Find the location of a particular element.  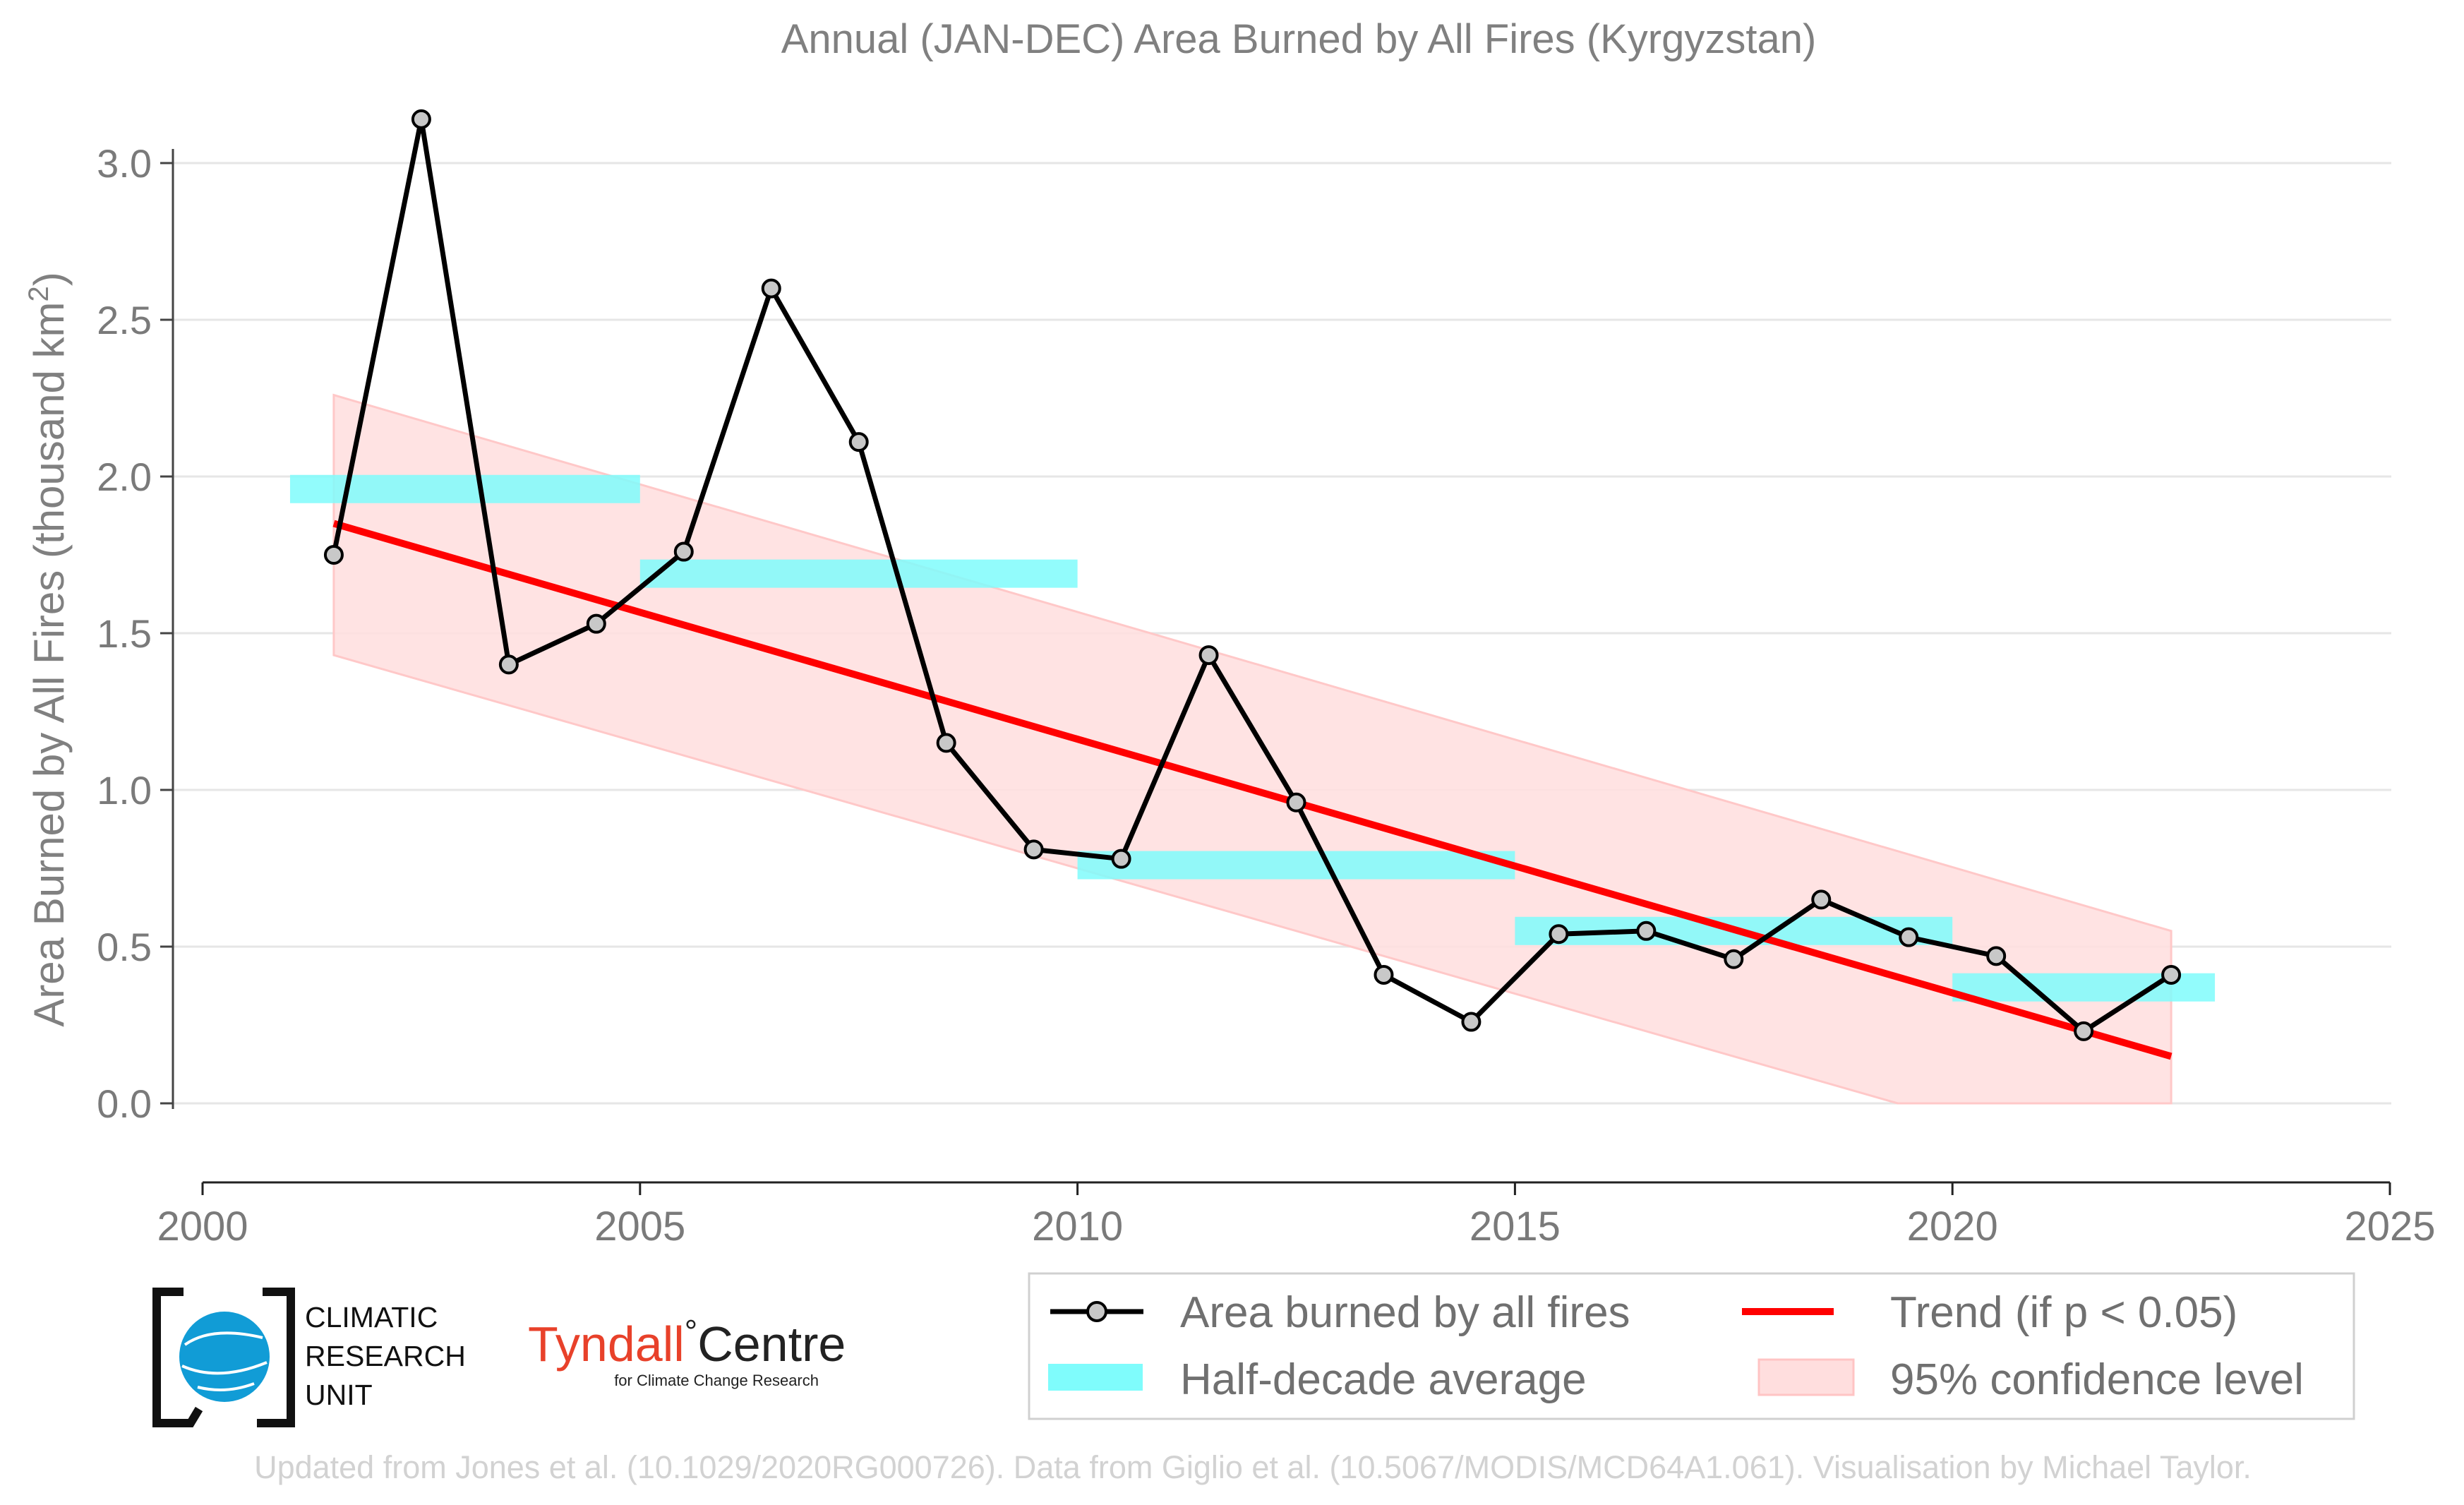

y-axis-label-end: ) is located at coordinates (49, 279).